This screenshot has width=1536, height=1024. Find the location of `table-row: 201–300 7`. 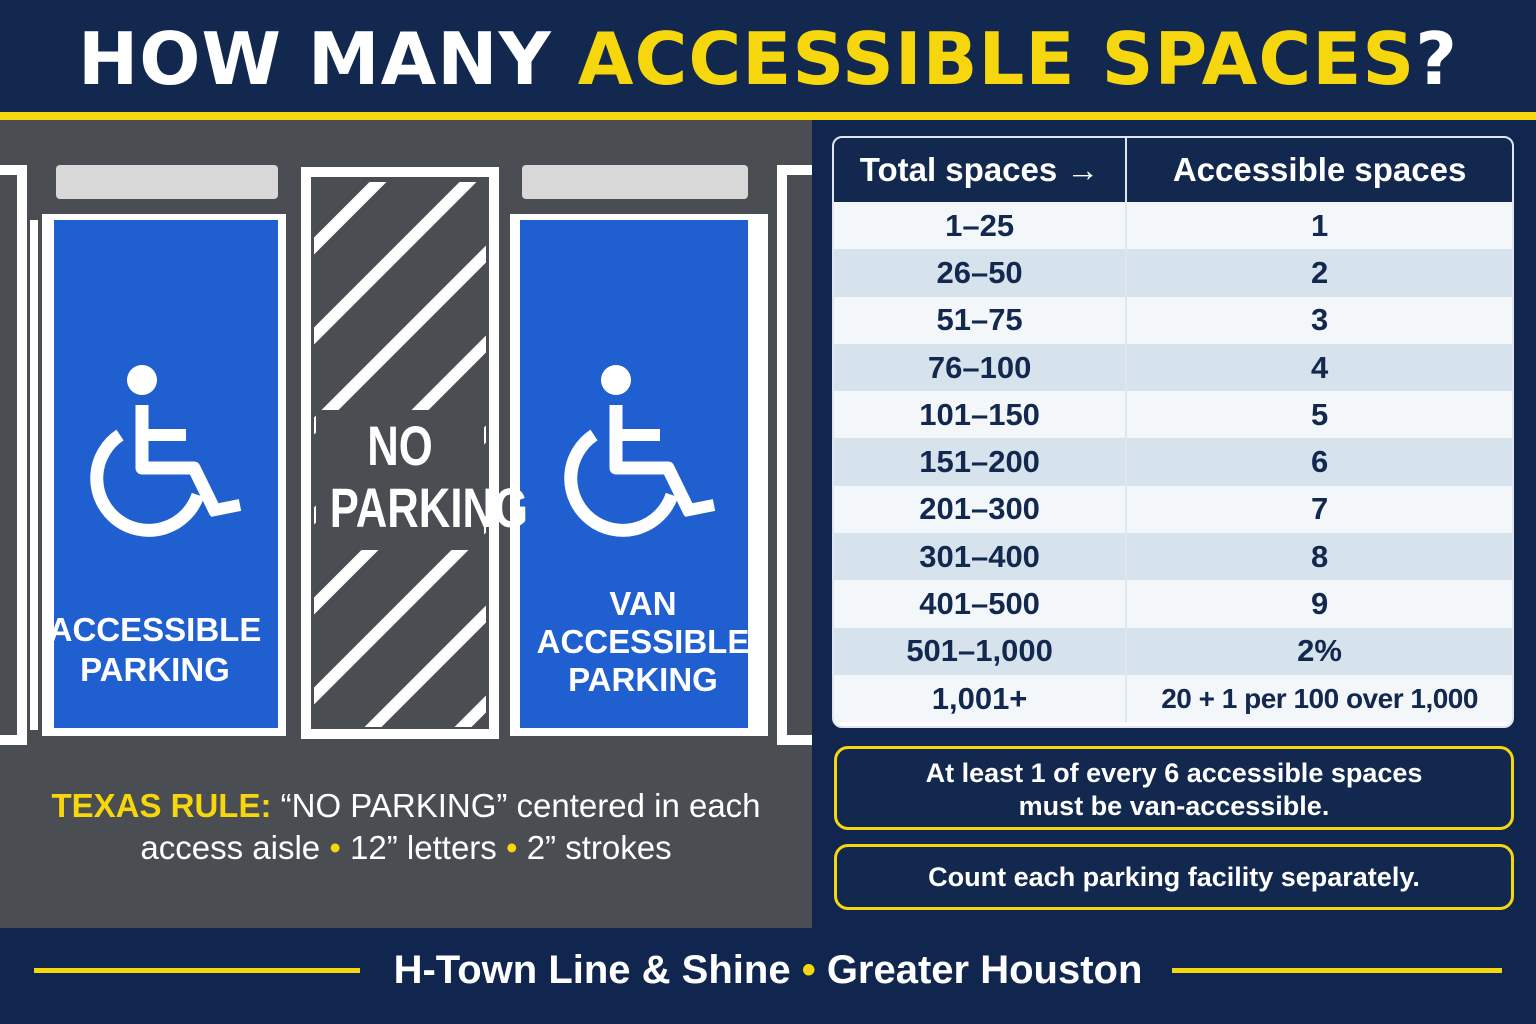

table-row: 201–300 7 is located at coordinates (1173, 509).